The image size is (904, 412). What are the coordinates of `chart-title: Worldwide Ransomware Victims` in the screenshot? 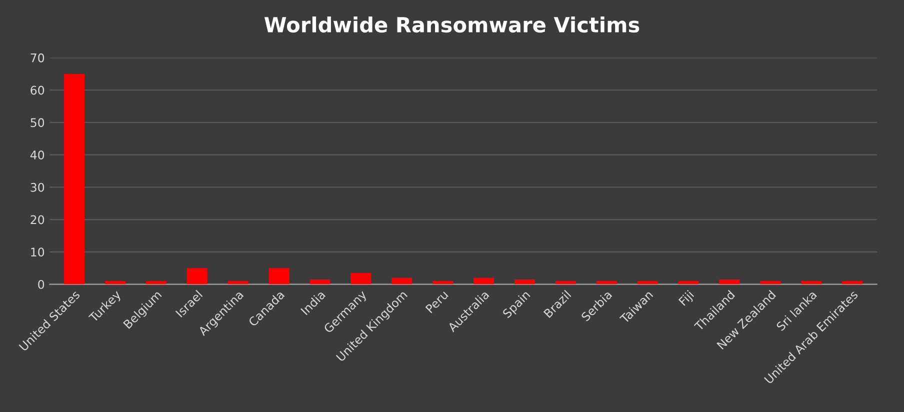 It's located at (452, 24).